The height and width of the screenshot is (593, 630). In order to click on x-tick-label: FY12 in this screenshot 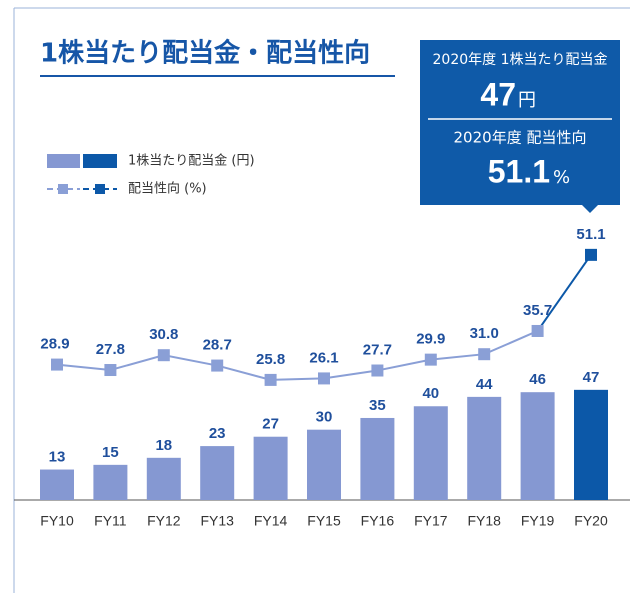, I will do `click(164, 521)`.